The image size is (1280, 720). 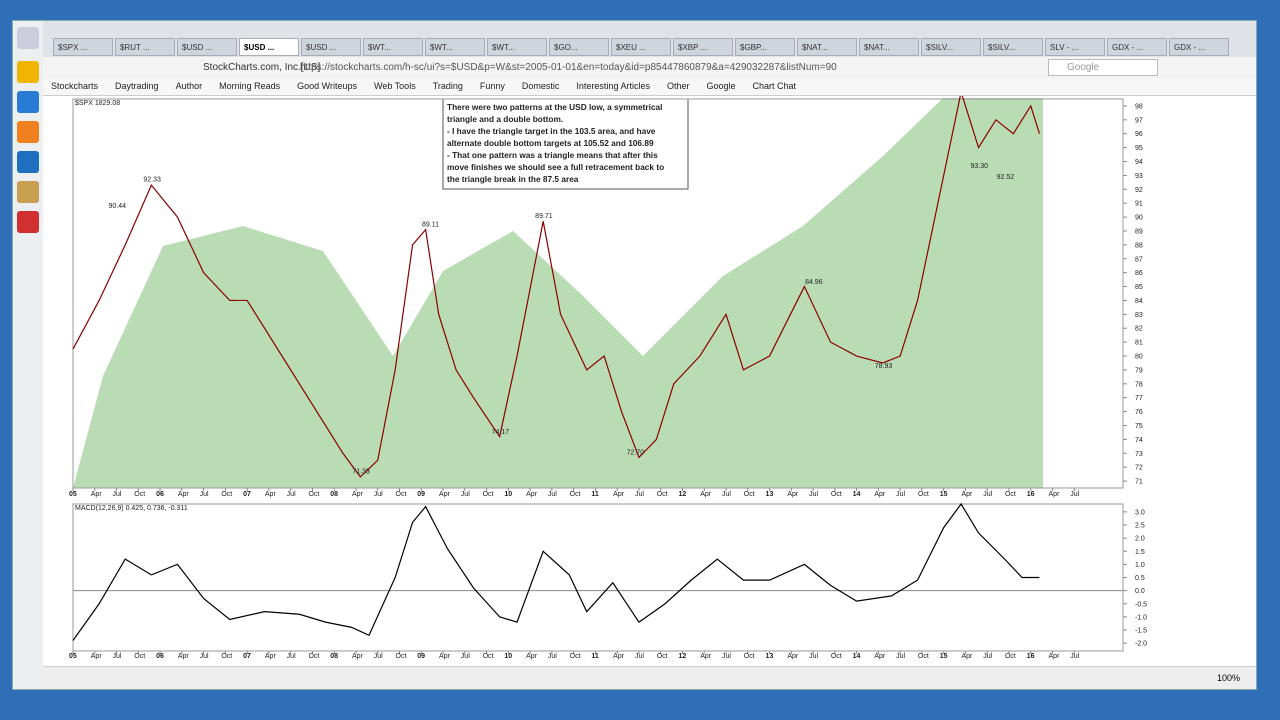 I want to click on zoom: 100%, so click(x=1228, y=678).